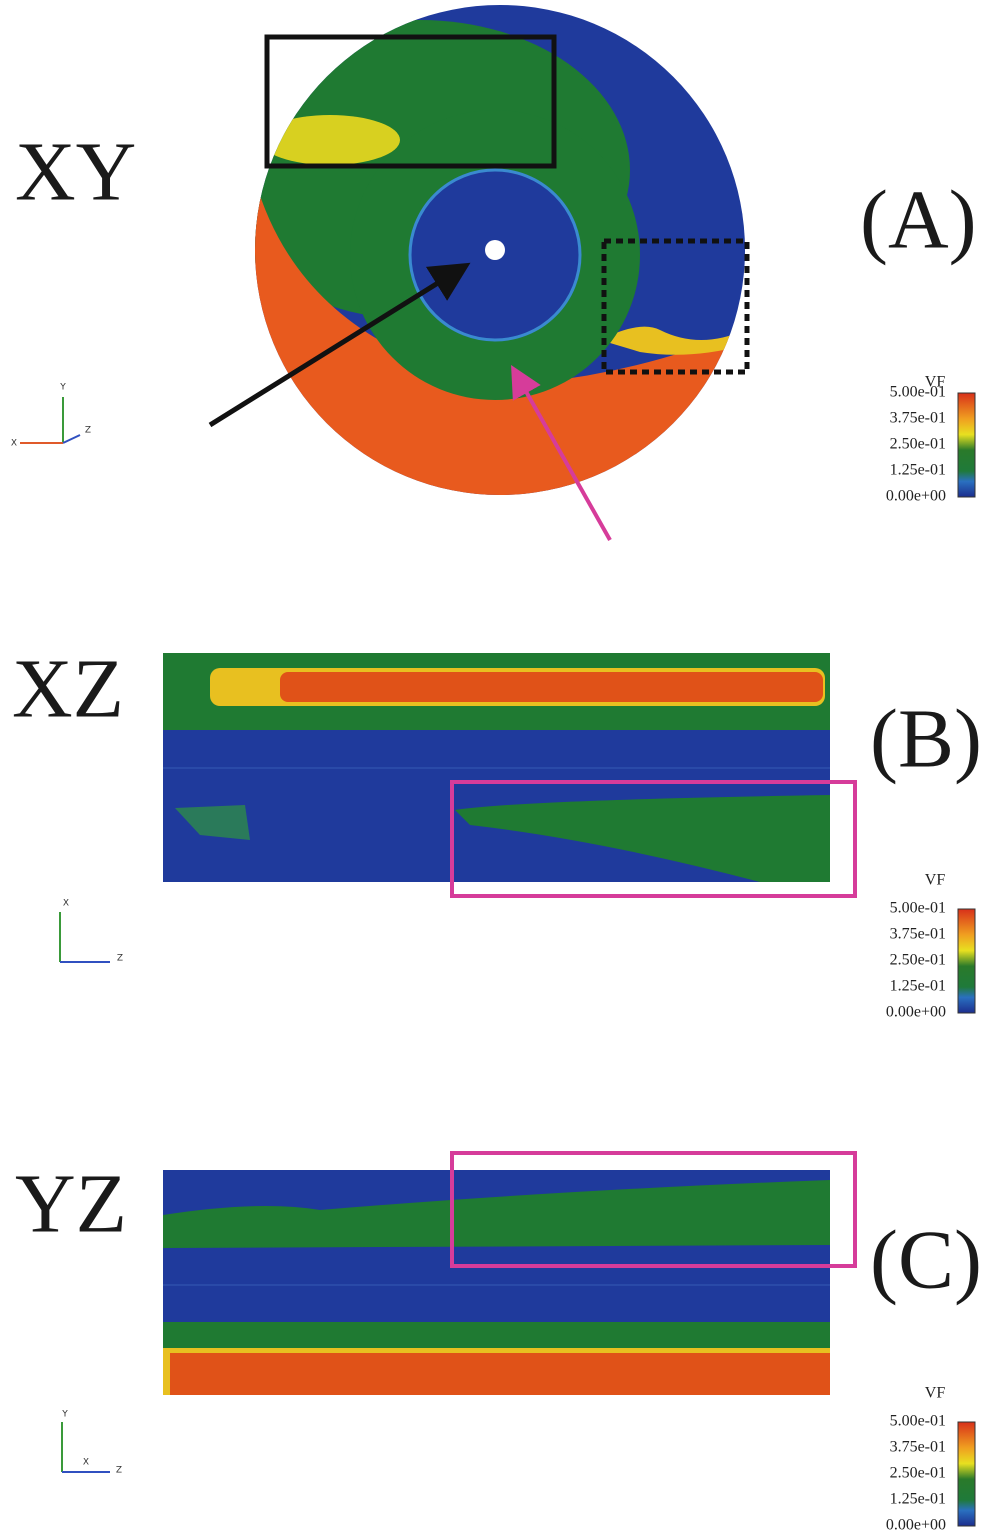 Image resolution: width=992 pixels, height=1537 pixels. I want to click on plane-label: XZ, so click(68, 688).